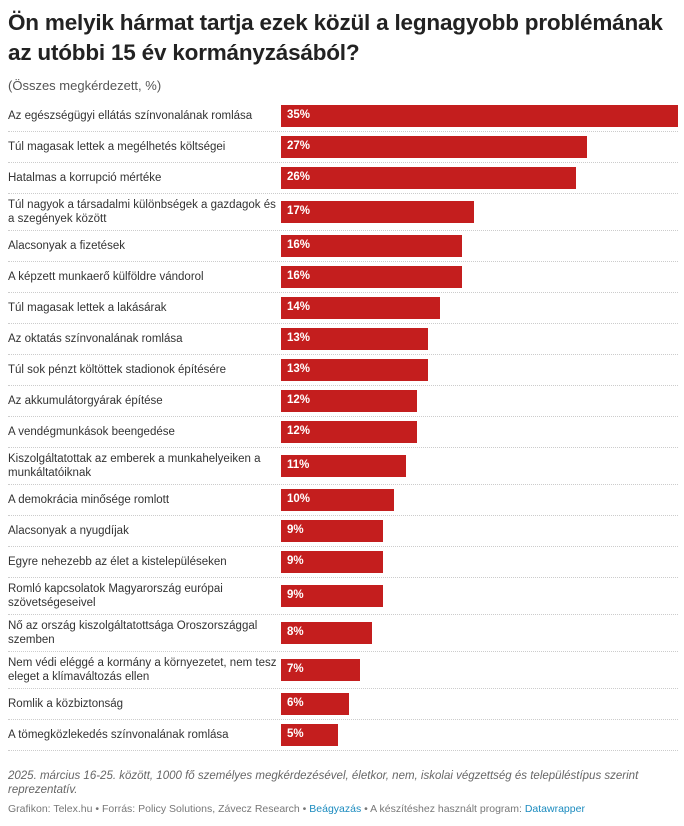 This screenshot has width=684, height=826. What do you see at coordinates (85, 178) in the screenshot?
I see `category-label: Hatalmas a korrupció mértéke` at bounding box center [85, 178].